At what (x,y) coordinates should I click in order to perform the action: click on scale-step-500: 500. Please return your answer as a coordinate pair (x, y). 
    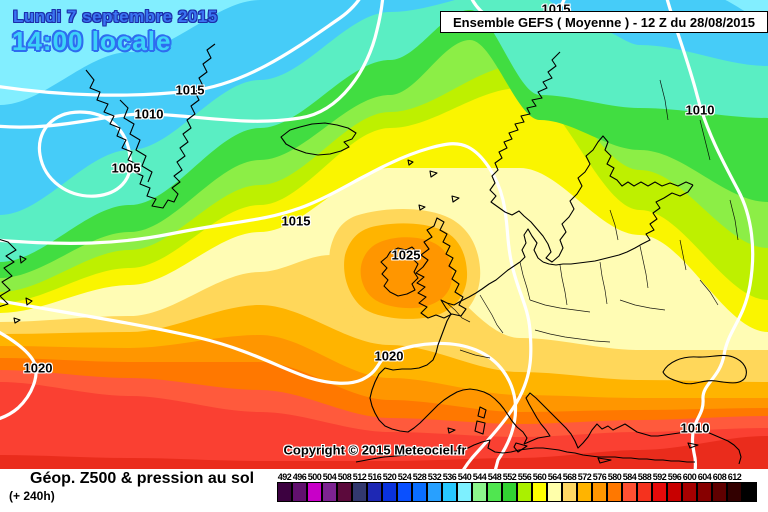
    Looking at the image, I should click on (314, 487).